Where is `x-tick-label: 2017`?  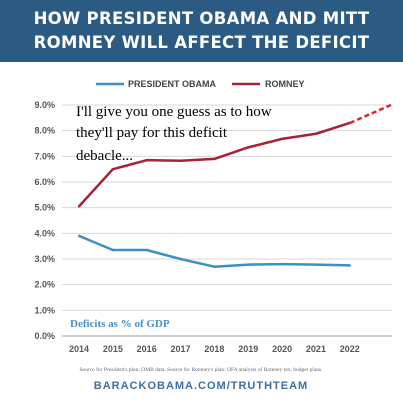 x-tick-label: 2017 is located at coordinates (181, 349).